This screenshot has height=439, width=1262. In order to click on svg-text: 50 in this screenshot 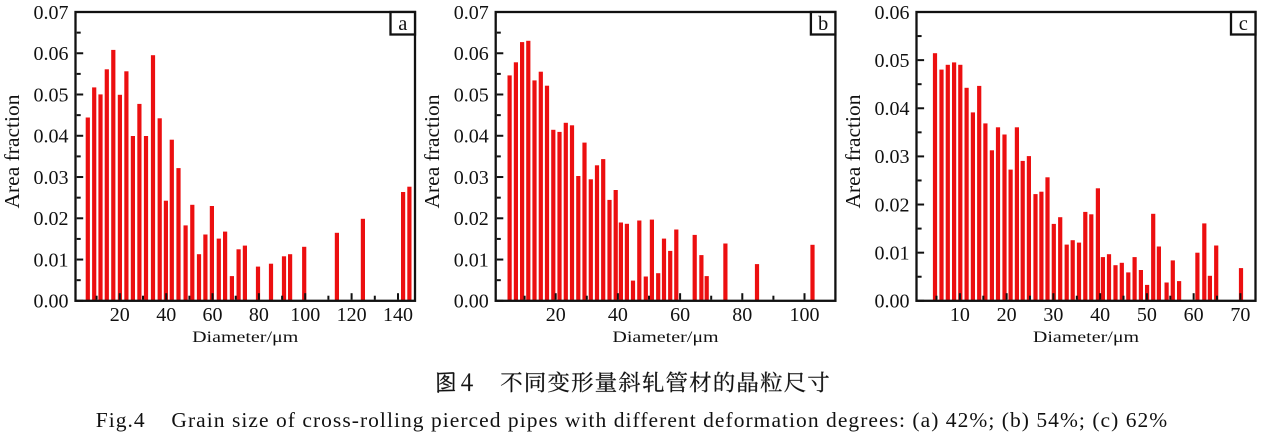, I will do `click(1147, 315)`.